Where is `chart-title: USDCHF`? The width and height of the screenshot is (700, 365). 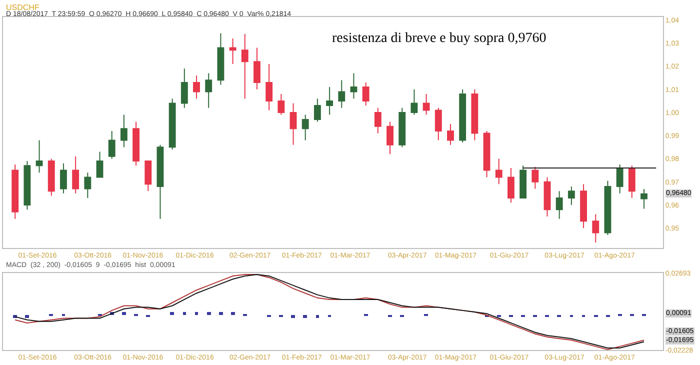
chart-title: USDCHF is located at coordinates (23, 7).